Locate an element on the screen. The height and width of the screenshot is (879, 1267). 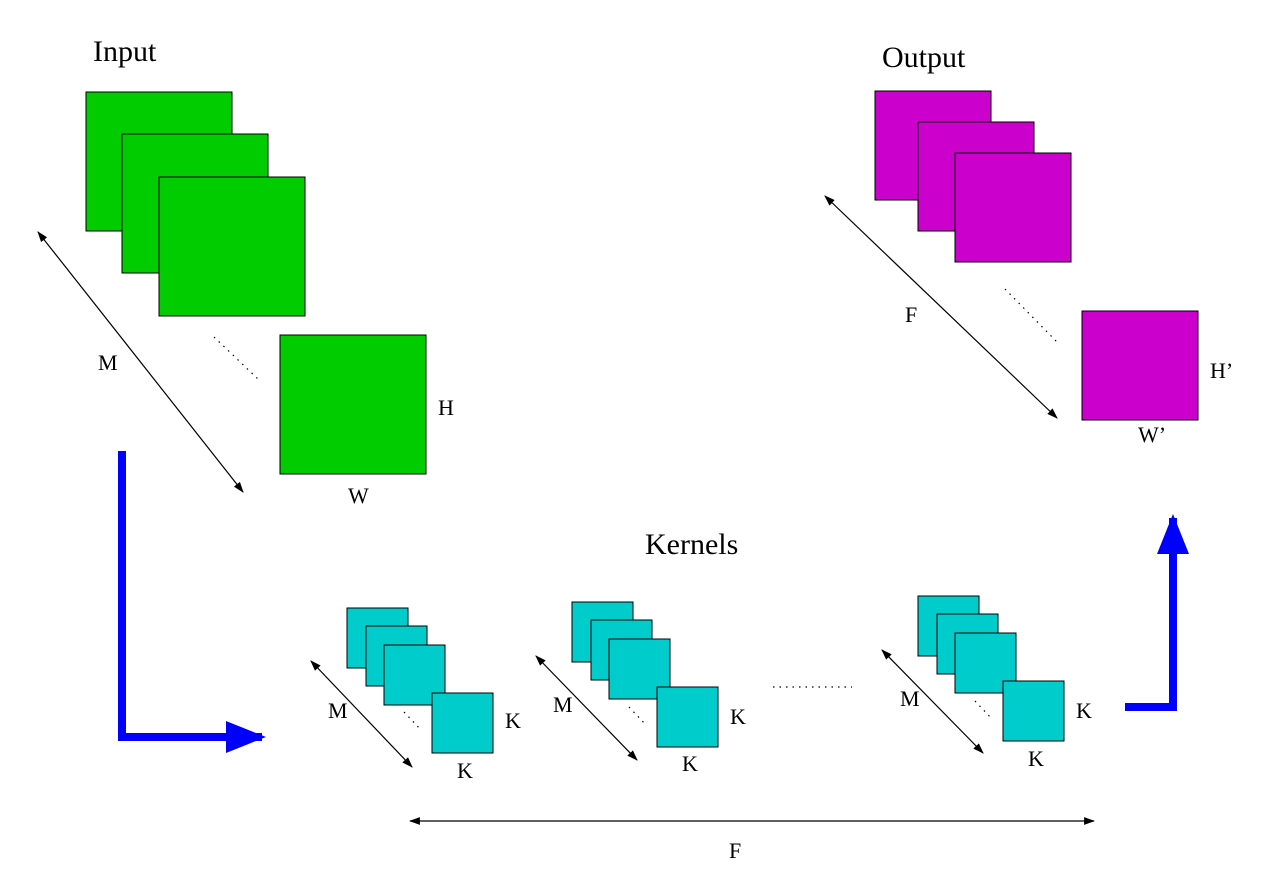
input-depth-arrow is located at coordinates (140, 362).